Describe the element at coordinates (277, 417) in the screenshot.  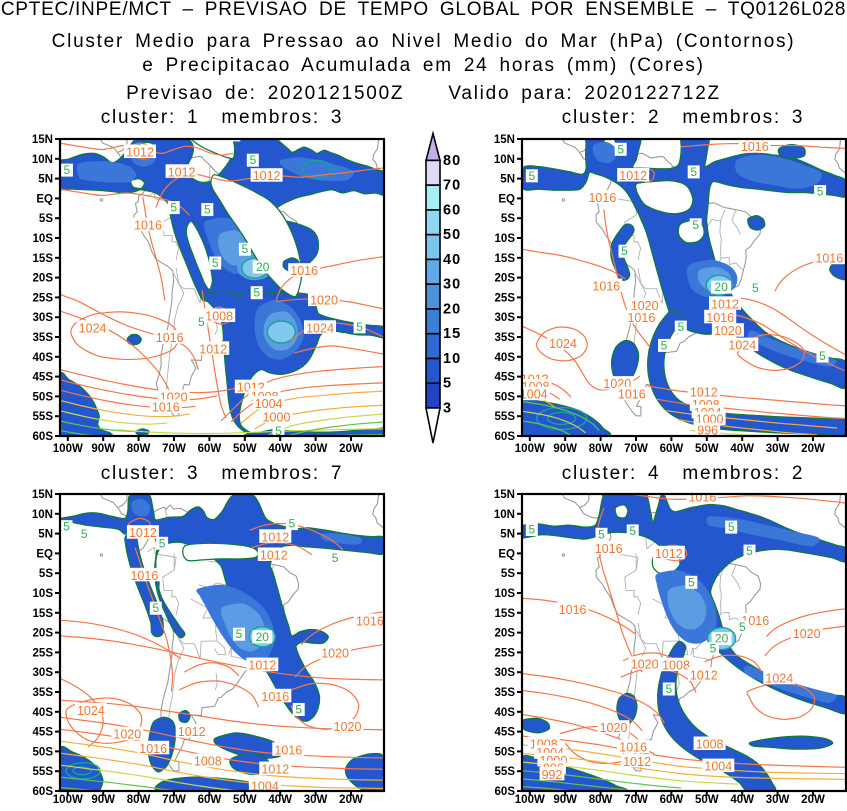
I see `svg-text: 1000` at that location.